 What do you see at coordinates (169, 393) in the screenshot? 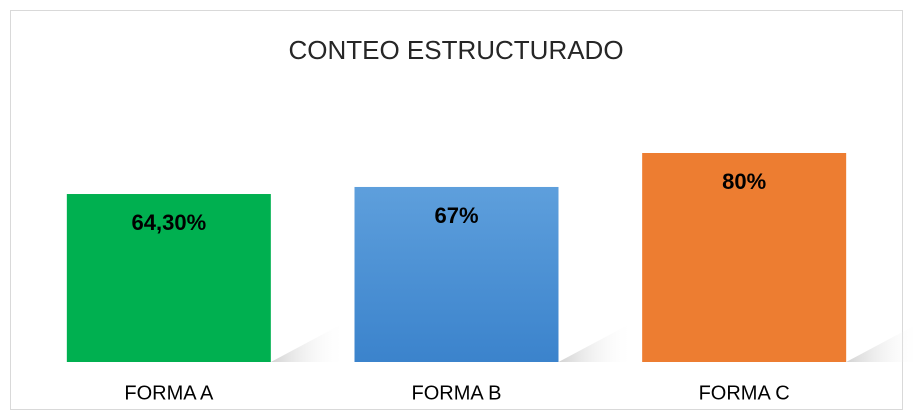
I see `x-tick-label: FORMA A` at bounding box center [169, 393].